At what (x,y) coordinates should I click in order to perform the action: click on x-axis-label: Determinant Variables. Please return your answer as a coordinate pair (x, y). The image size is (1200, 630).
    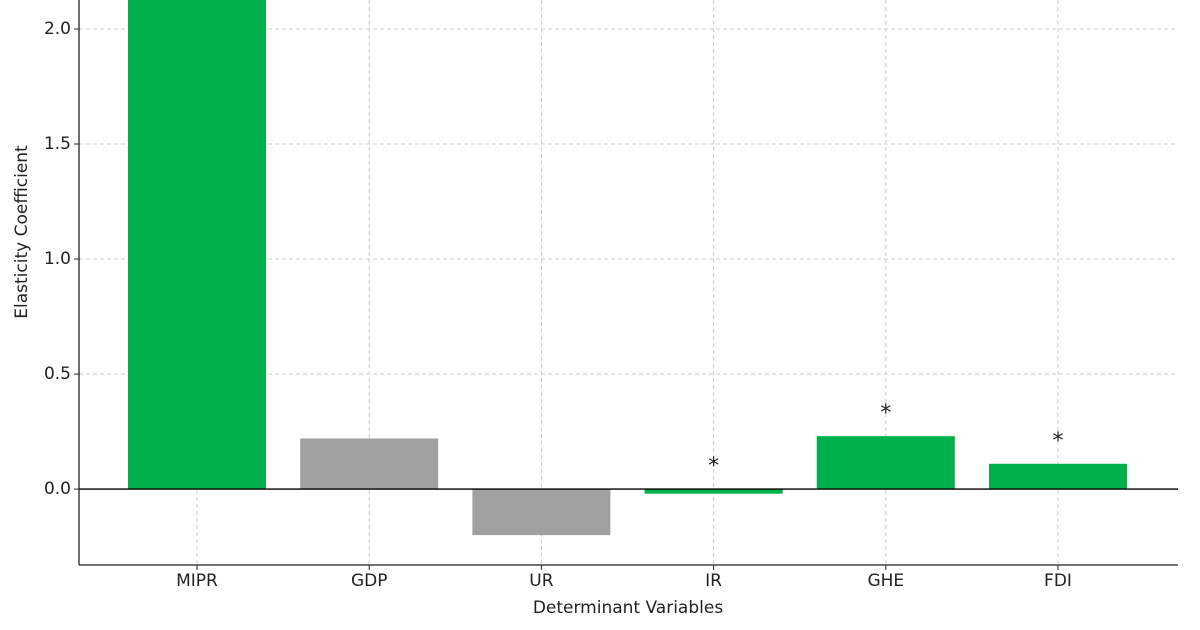
    Looking at the image, I should click on (628, 608).